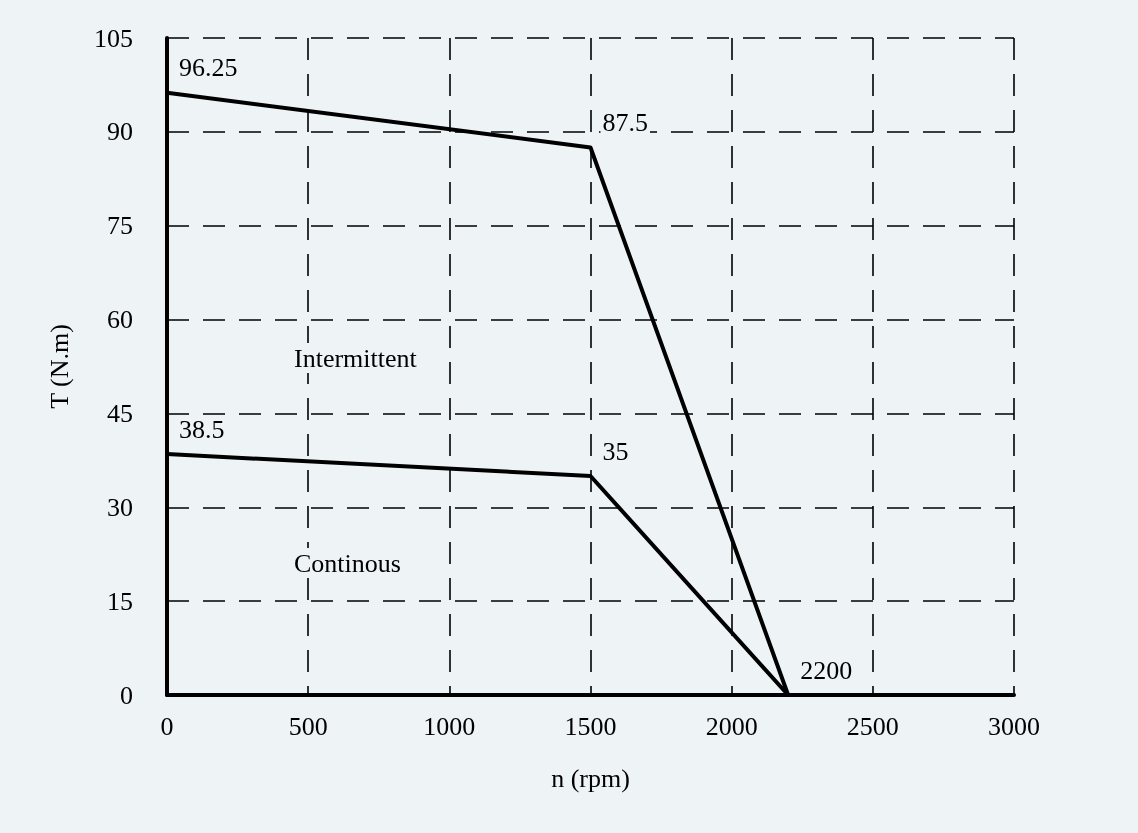  What do you see at coordinates (356, 358) in the screenshot?
I see `annotation: Intermittent` at bounding box center [356, 358].